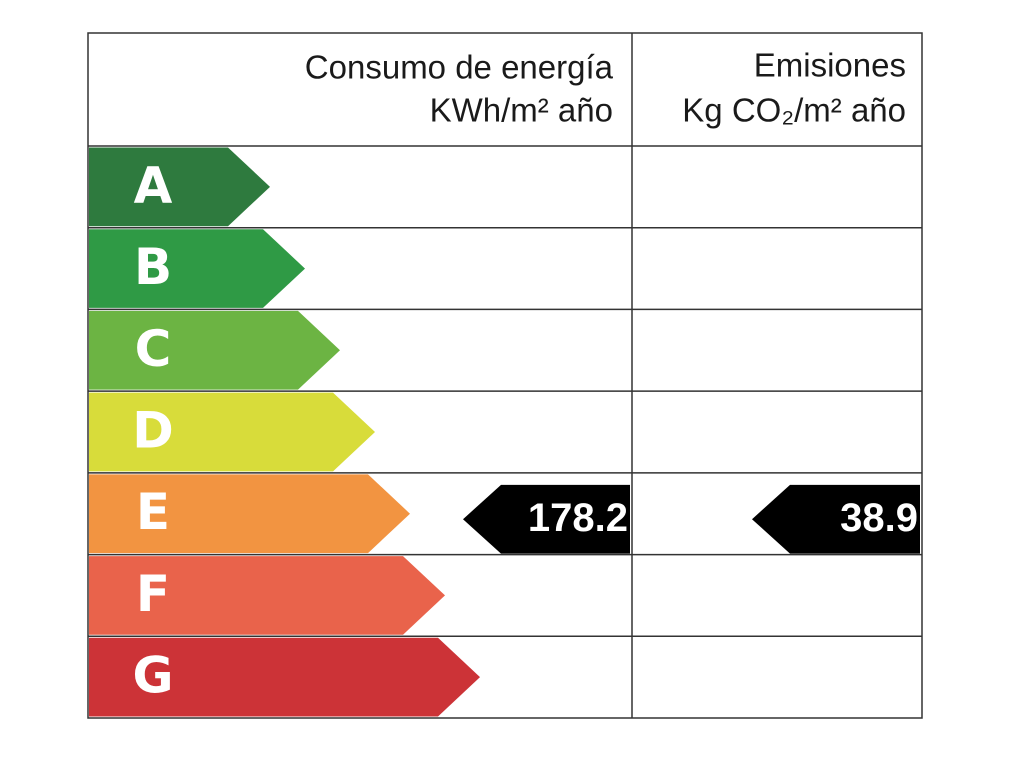 This screenshot has height=765, width=1020. Describe the element at coordinates (879, 518) in the screenshot. I see `value-label: 38.9` at that location.